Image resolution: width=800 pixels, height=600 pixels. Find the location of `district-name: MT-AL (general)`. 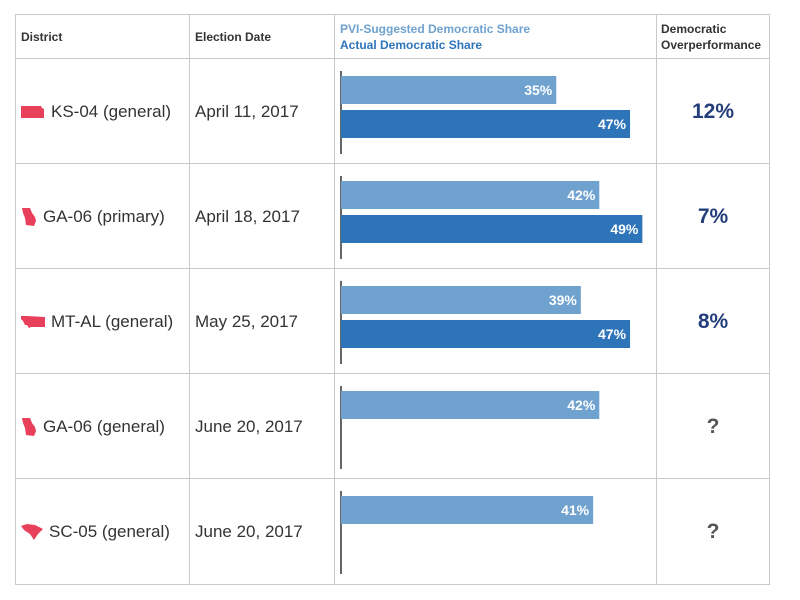

district-name: MT-AL (general) is located at coordinates (112, 321).